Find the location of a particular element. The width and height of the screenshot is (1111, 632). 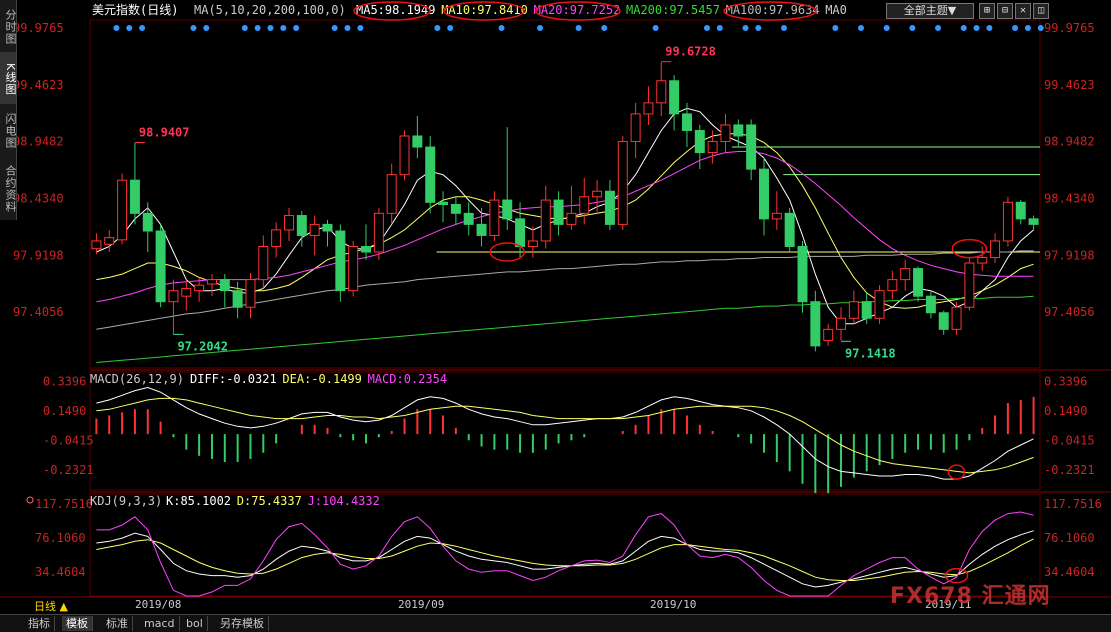

theme-select: 全部主题▼ is located at coordinates (930, 11).